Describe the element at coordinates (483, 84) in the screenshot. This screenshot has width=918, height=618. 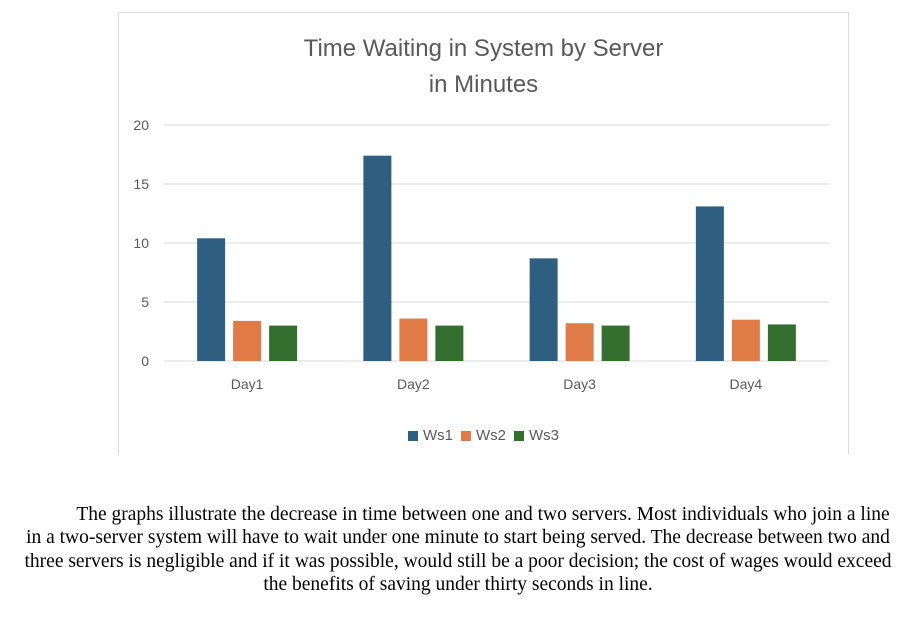
I see `chart-title-line-2: in Minutes` at that location.